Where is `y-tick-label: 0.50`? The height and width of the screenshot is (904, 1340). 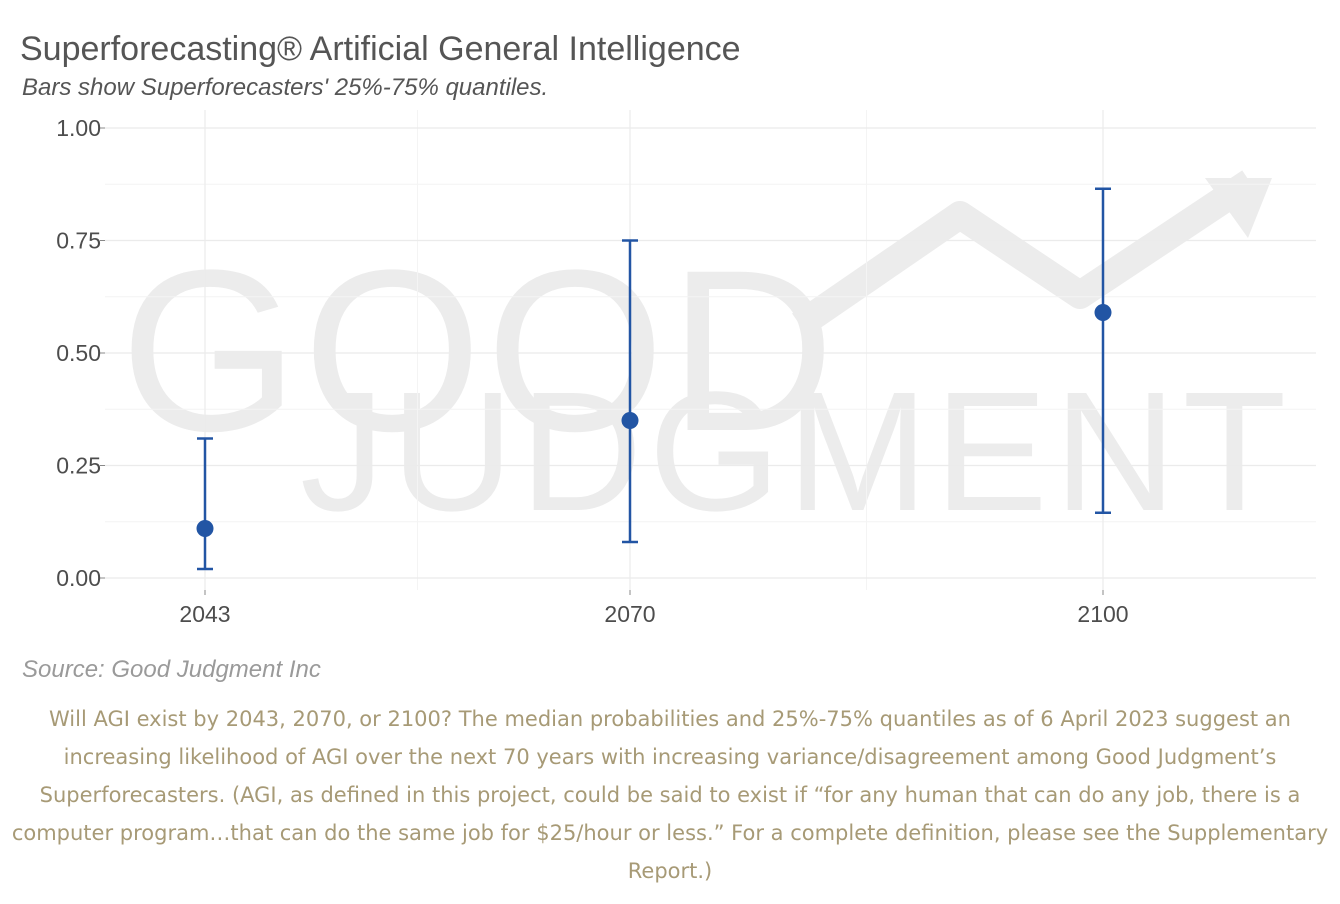
y-tick-label: 0.50 is located at coordinates (78, 353).